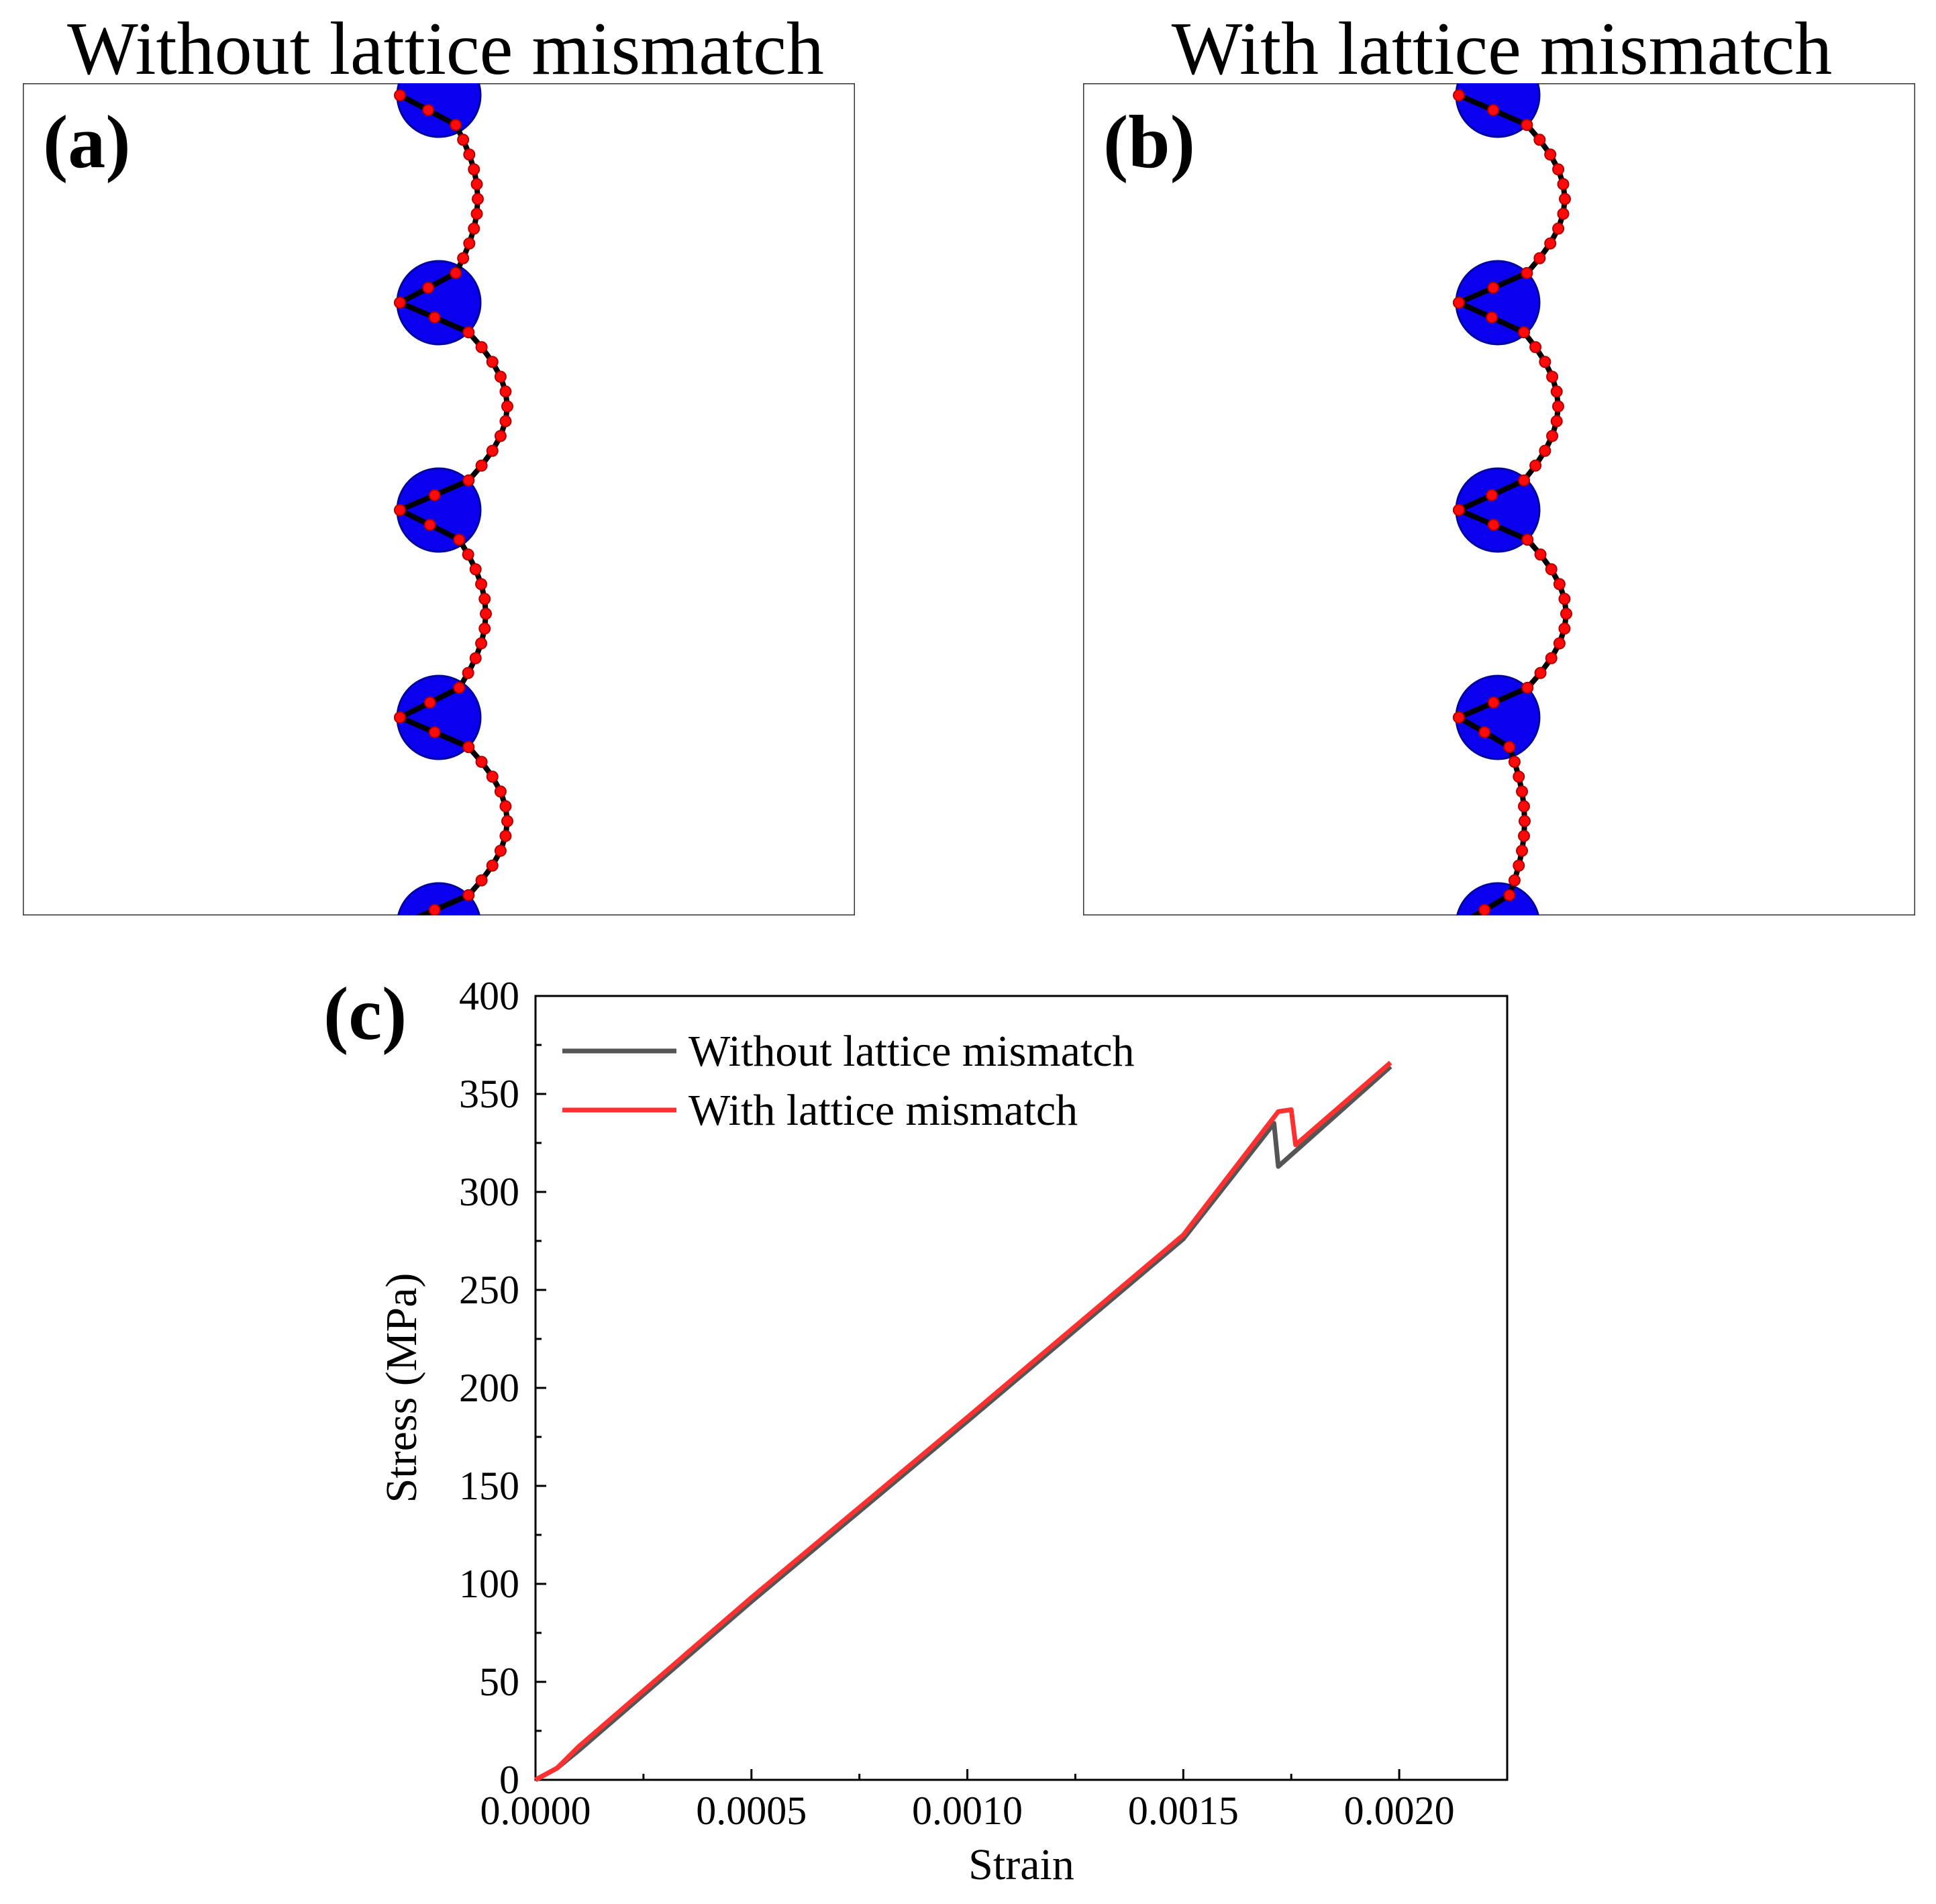 Image resolution: width=1936 pixels, height=1904 pixels. Describe the element at coordinates (489, 1290) in the screenshot. I see `y-tick-label: 250` at that location.